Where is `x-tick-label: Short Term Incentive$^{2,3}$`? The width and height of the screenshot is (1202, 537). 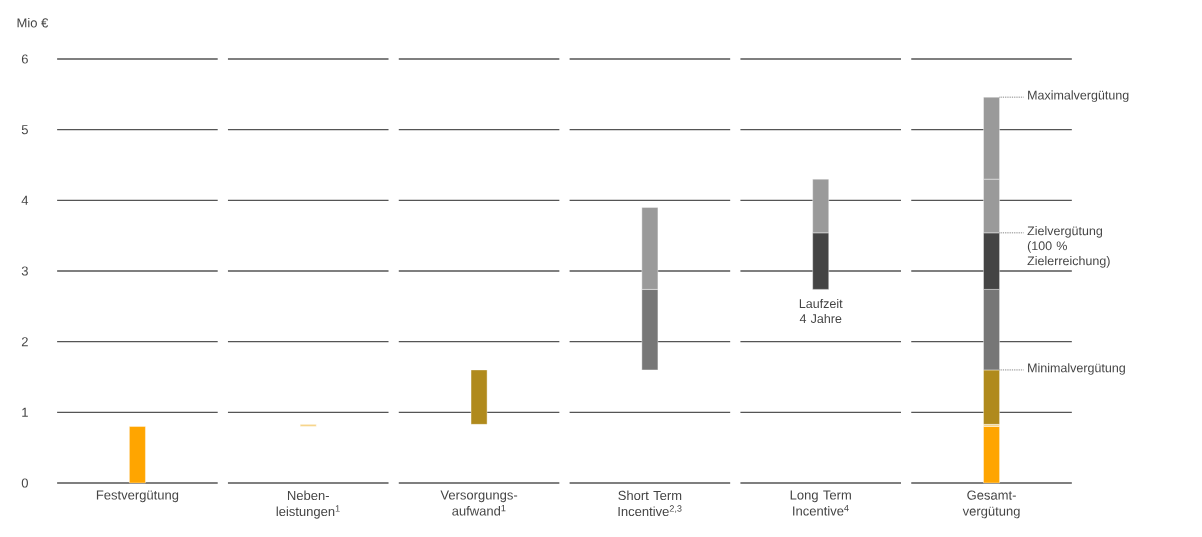
x-tick-label: Short Term Incentive$^{2,3}$ is located at coordinates (650, 503).